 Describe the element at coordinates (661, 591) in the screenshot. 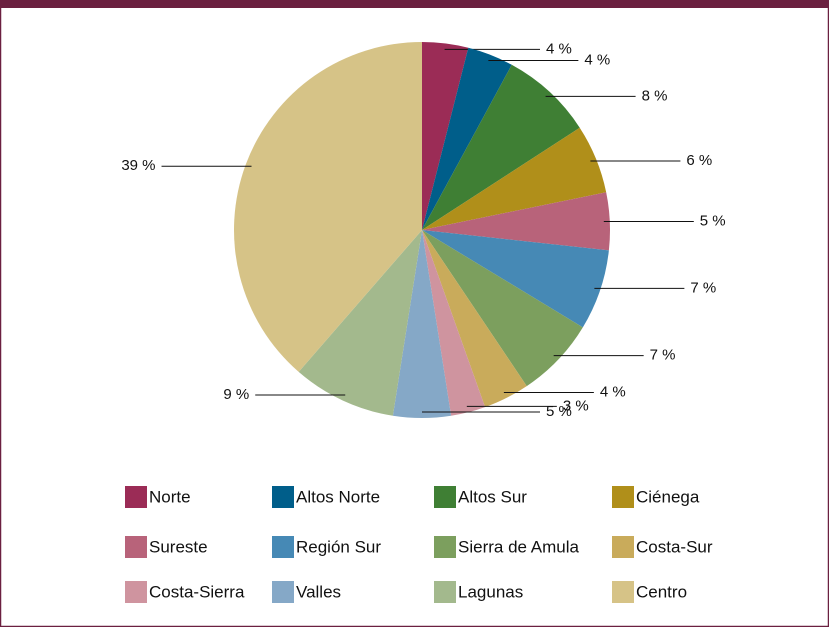

I see `legend-label: Centro` at that location.